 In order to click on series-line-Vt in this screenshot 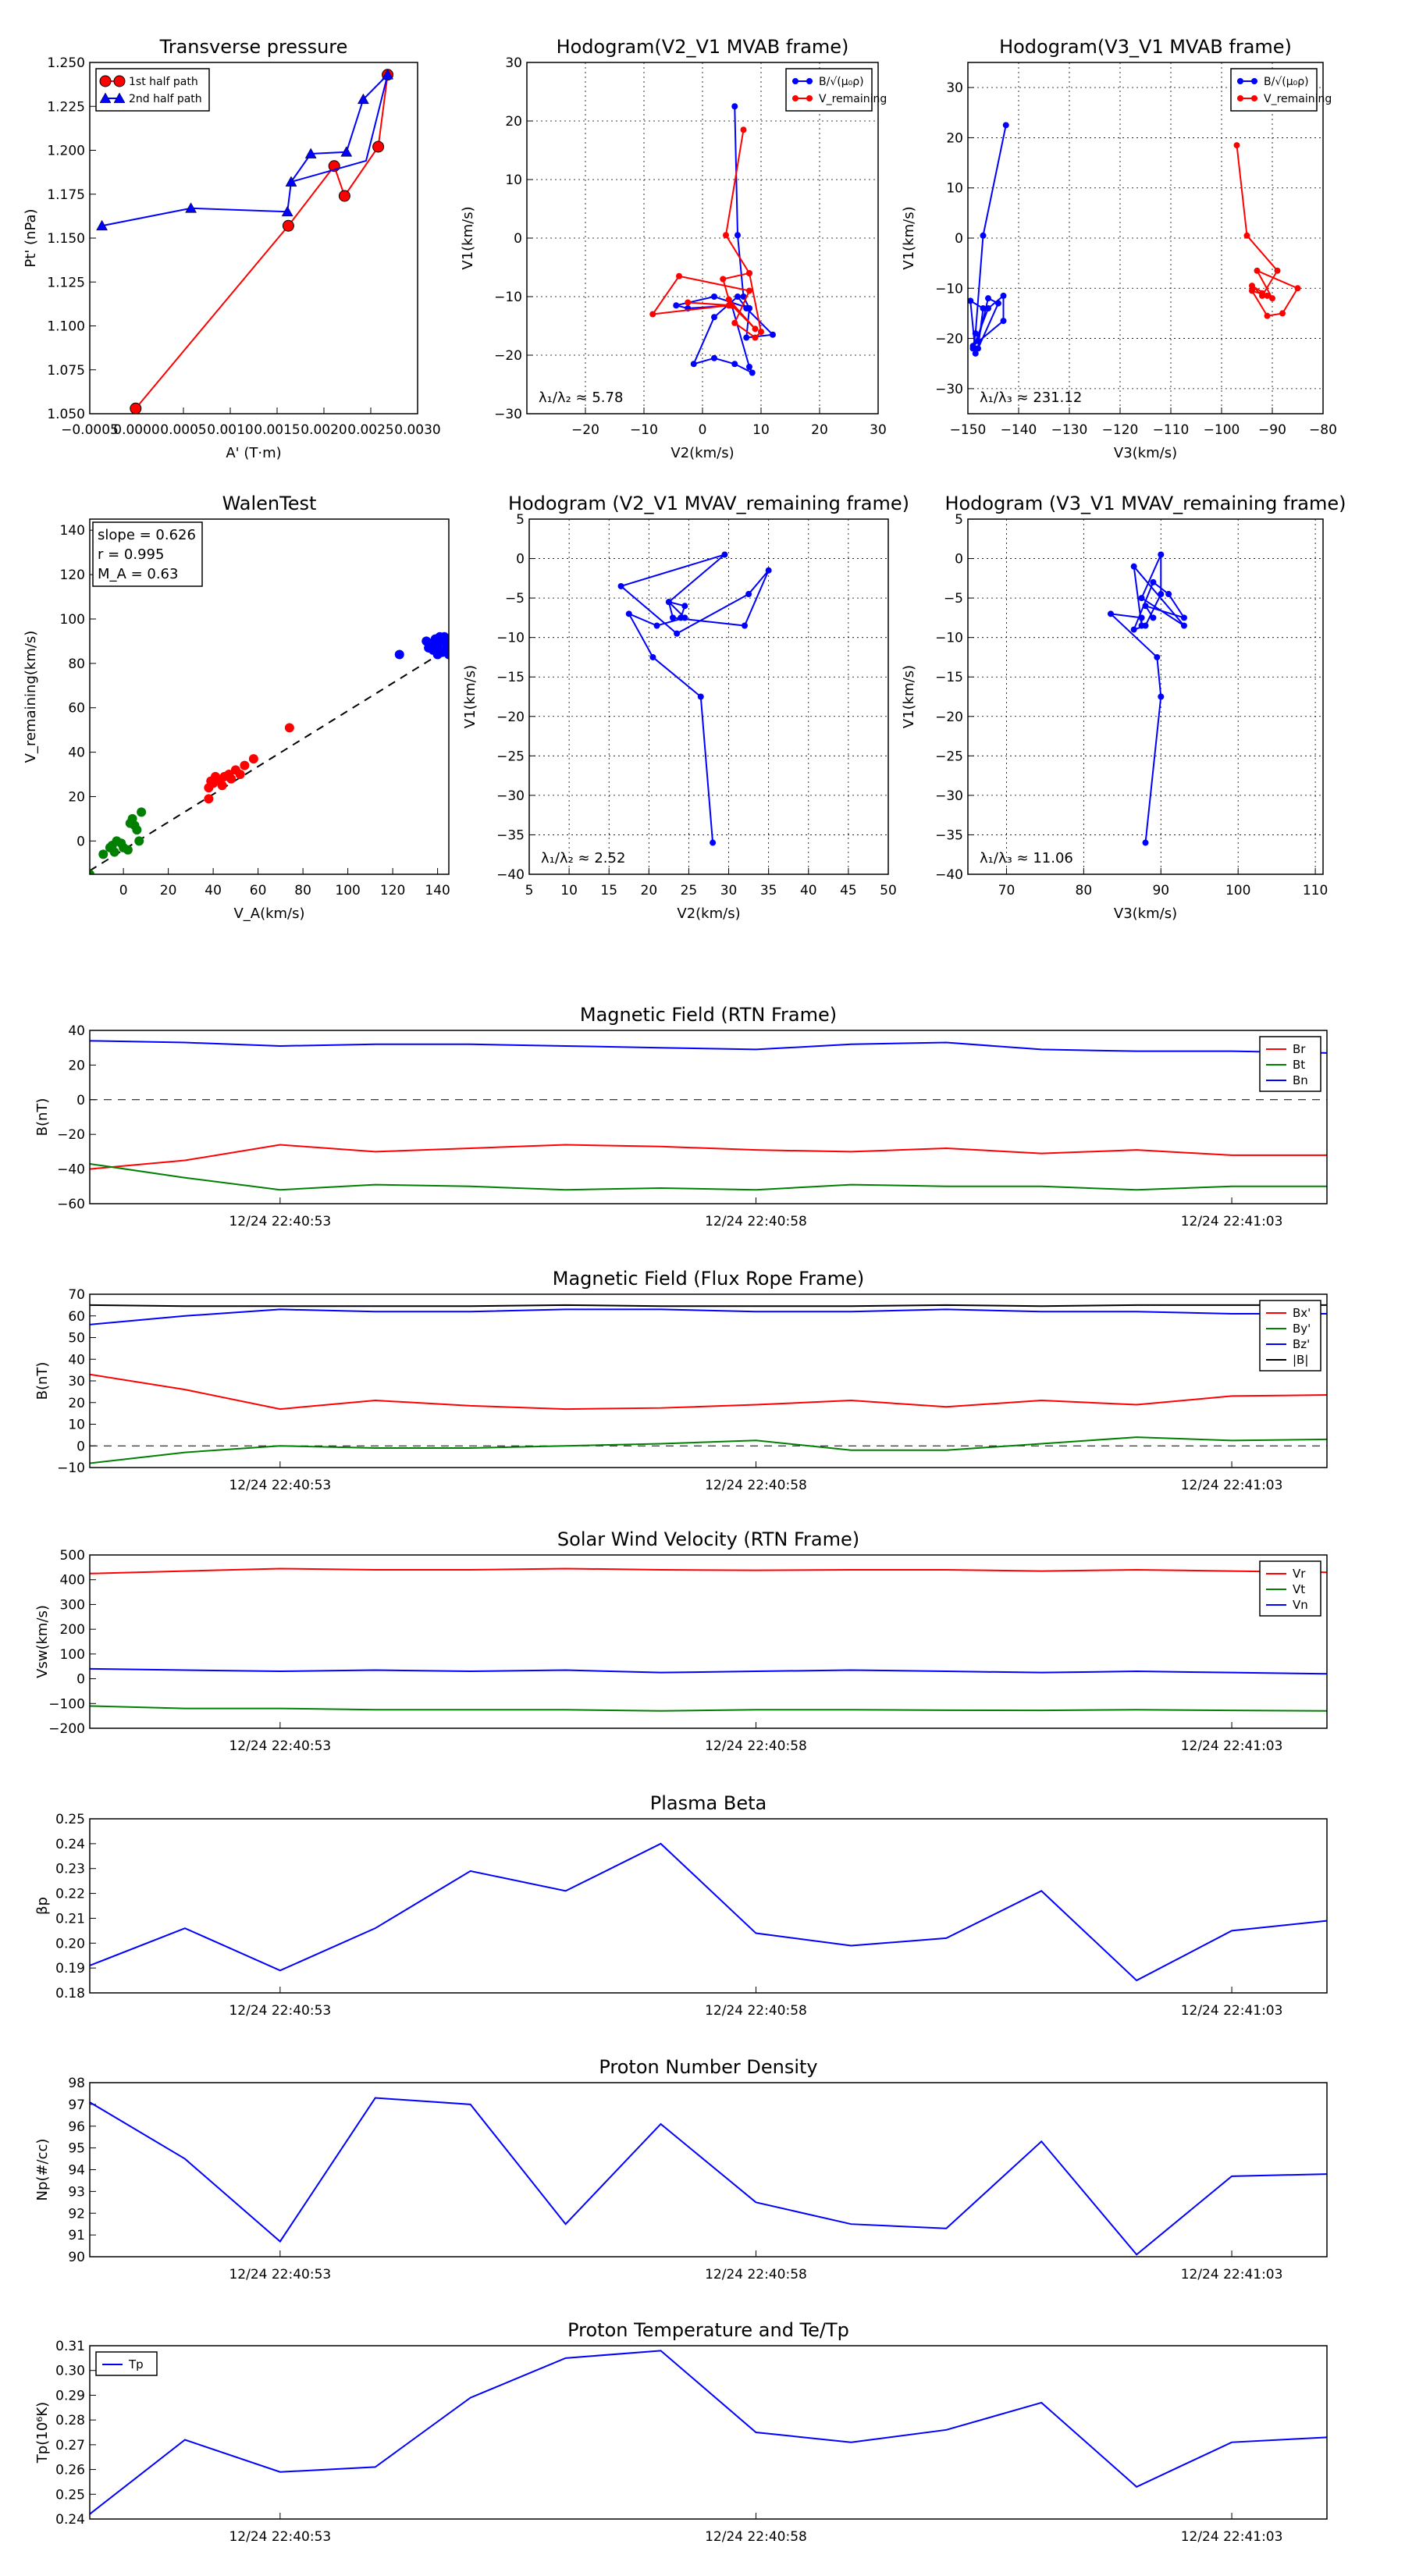, I will do `click(709, 1708)`.